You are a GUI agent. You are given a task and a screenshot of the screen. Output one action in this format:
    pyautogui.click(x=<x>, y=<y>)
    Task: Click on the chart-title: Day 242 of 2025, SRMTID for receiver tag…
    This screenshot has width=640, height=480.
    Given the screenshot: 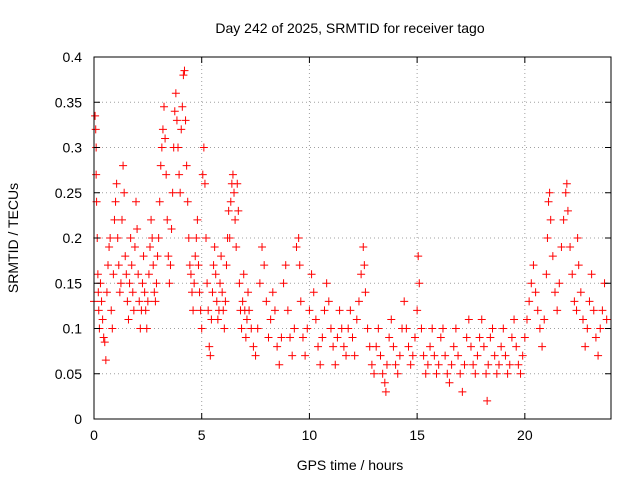 What is the action you would take?
    pyautogui.click(x=349, y=28)
    